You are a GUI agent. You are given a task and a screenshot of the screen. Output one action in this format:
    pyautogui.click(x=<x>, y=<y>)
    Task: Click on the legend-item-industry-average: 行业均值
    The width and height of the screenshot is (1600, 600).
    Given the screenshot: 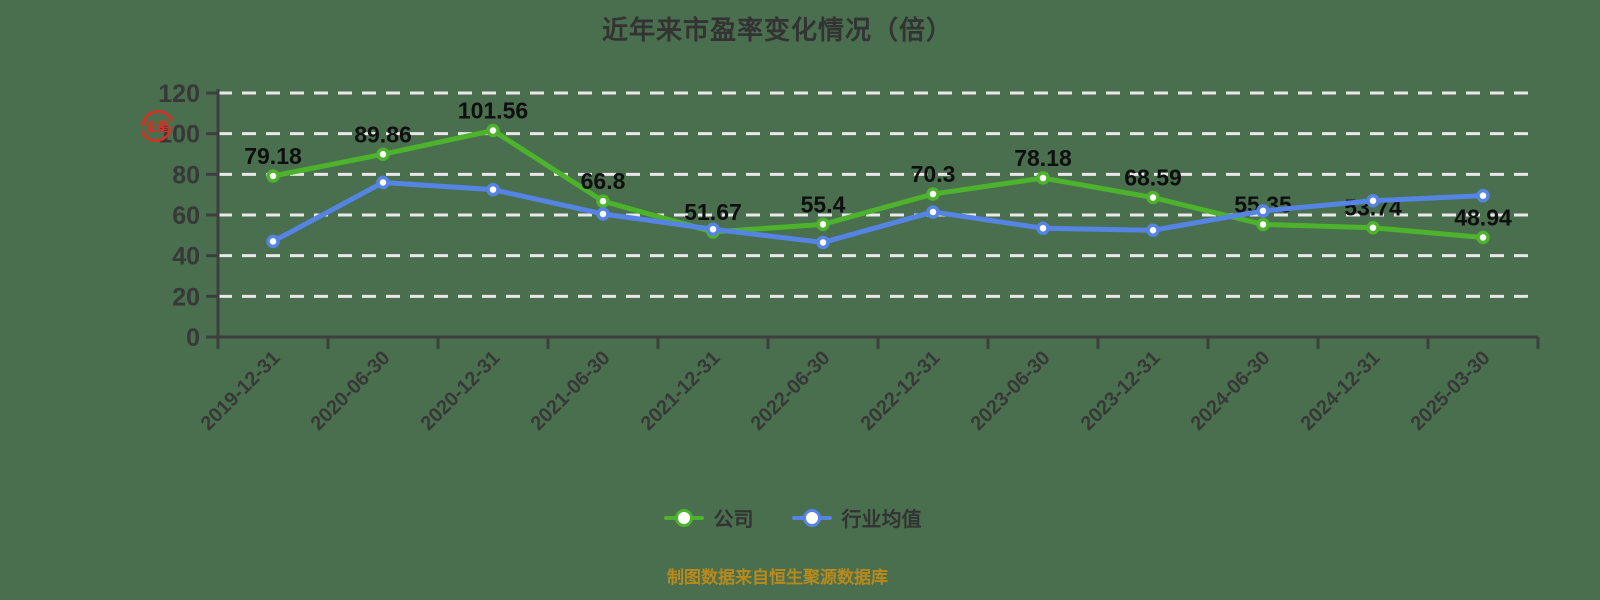 What is the action you would take?
    pyautogui.click(x=856, y=517)
    